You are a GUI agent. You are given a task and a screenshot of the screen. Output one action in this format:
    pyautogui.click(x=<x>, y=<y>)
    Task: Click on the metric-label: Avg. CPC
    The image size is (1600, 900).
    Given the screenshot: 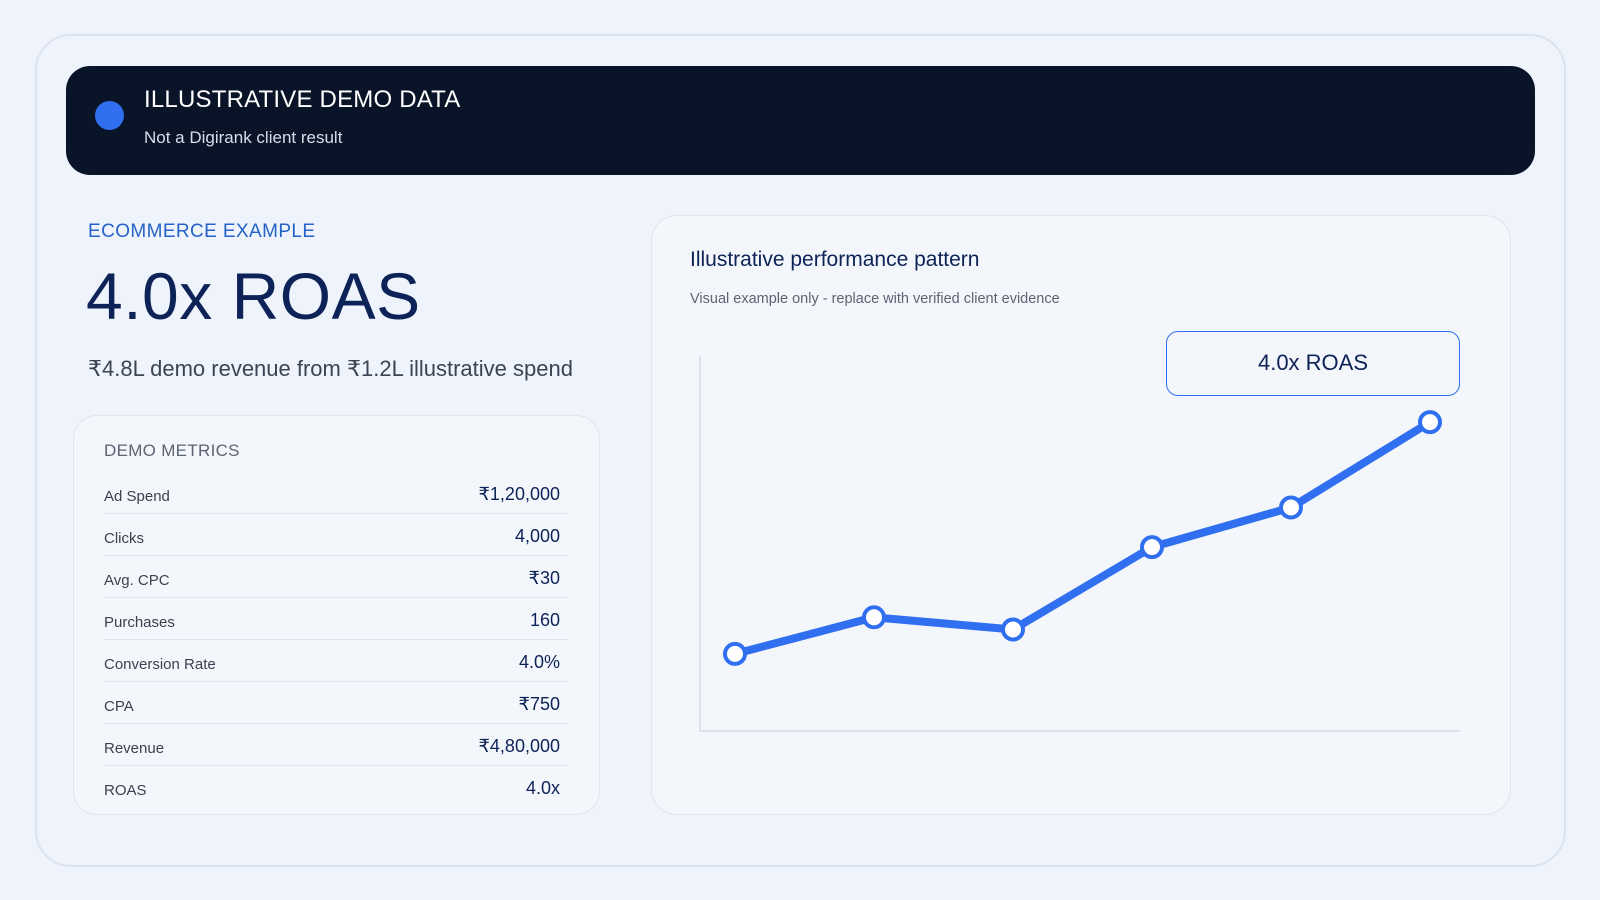 What is the action you would take?
    pyautogui.click(x=137, y=580)
    